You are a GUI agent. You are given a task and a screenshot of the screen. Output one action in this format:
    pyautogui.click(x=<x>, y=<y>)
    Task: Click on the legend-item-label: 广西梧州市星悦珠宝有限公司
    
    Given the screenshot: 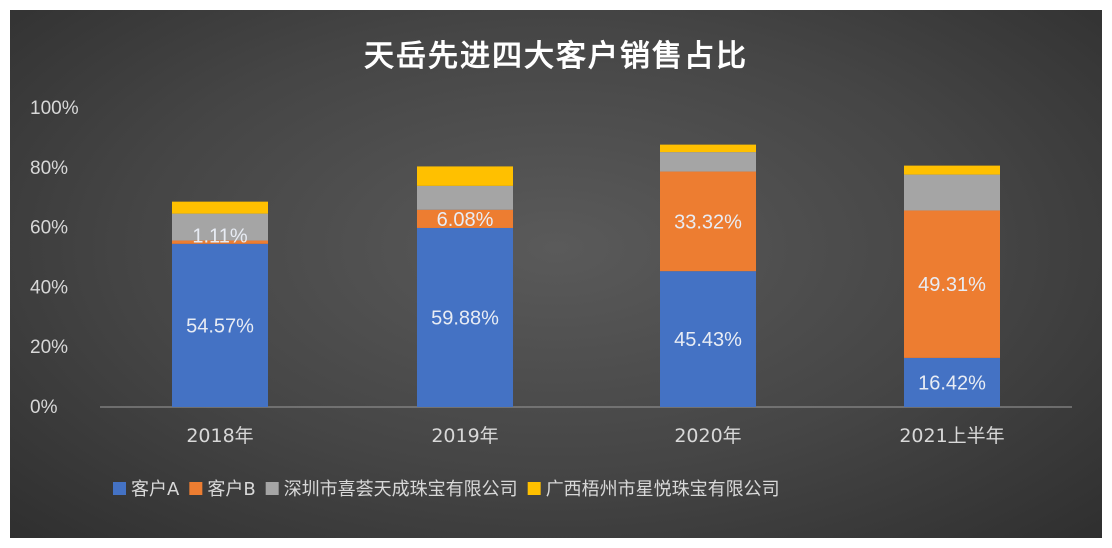 What is the action you would take?
    pyautogui.click(x=663, y=489)
    